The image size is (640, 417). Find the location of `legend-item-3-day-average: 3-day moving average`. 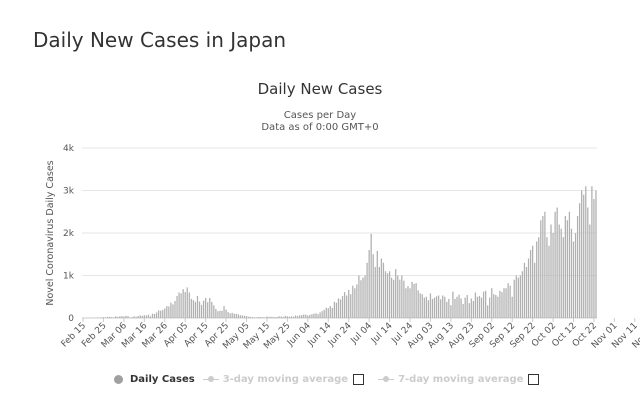

legend-item-3-day-average: 3-day moving average is located at coordinates (286, 379).